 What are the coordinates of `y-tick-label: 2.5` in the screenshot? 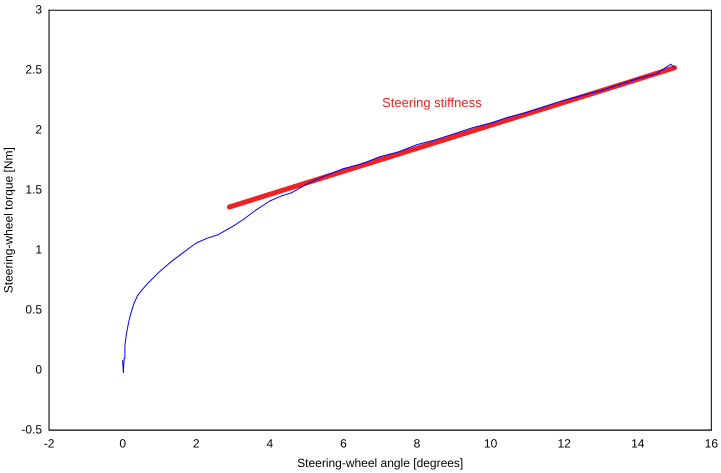 It's located at (33, 69).